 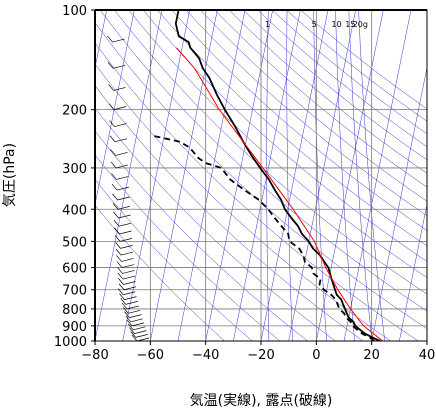 What do you see at coordinates (360, 24) in the screenshot?
I see `mixing-ratio-label: 20g` at bounding box center [360, 24].